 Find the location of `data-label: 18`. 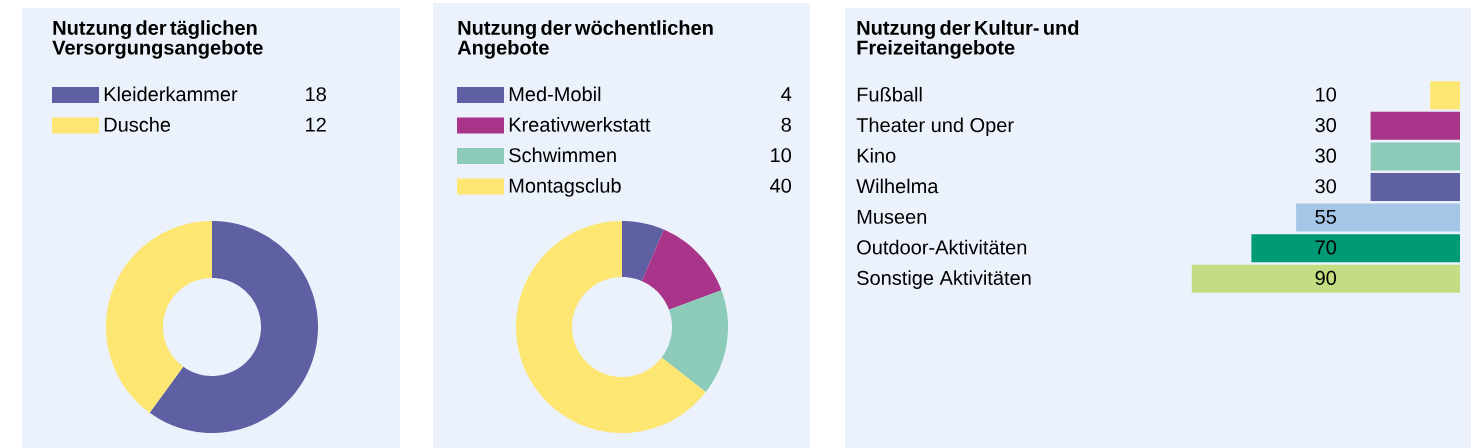

data-label: 18 is located at coordinates (316, 94).